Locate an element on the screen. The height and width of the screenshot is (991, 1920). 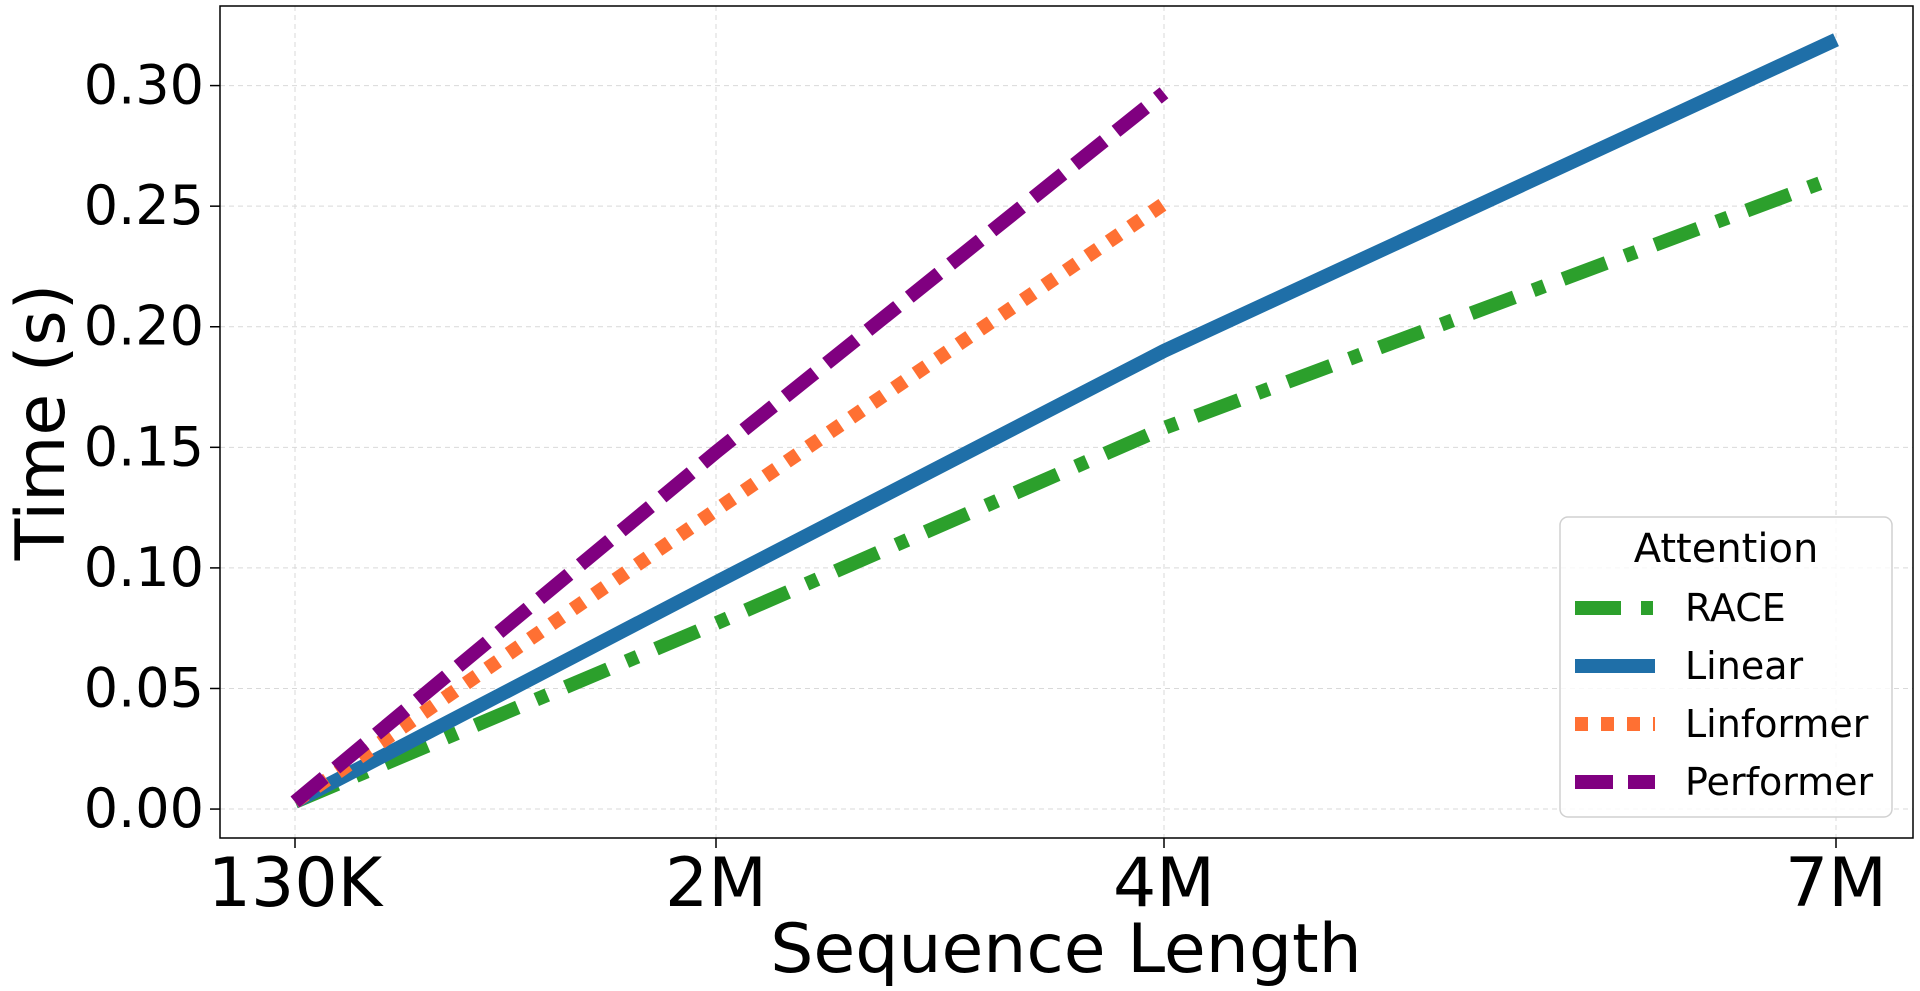
x-tick-label: 130K is located at coordinates (296, 883).